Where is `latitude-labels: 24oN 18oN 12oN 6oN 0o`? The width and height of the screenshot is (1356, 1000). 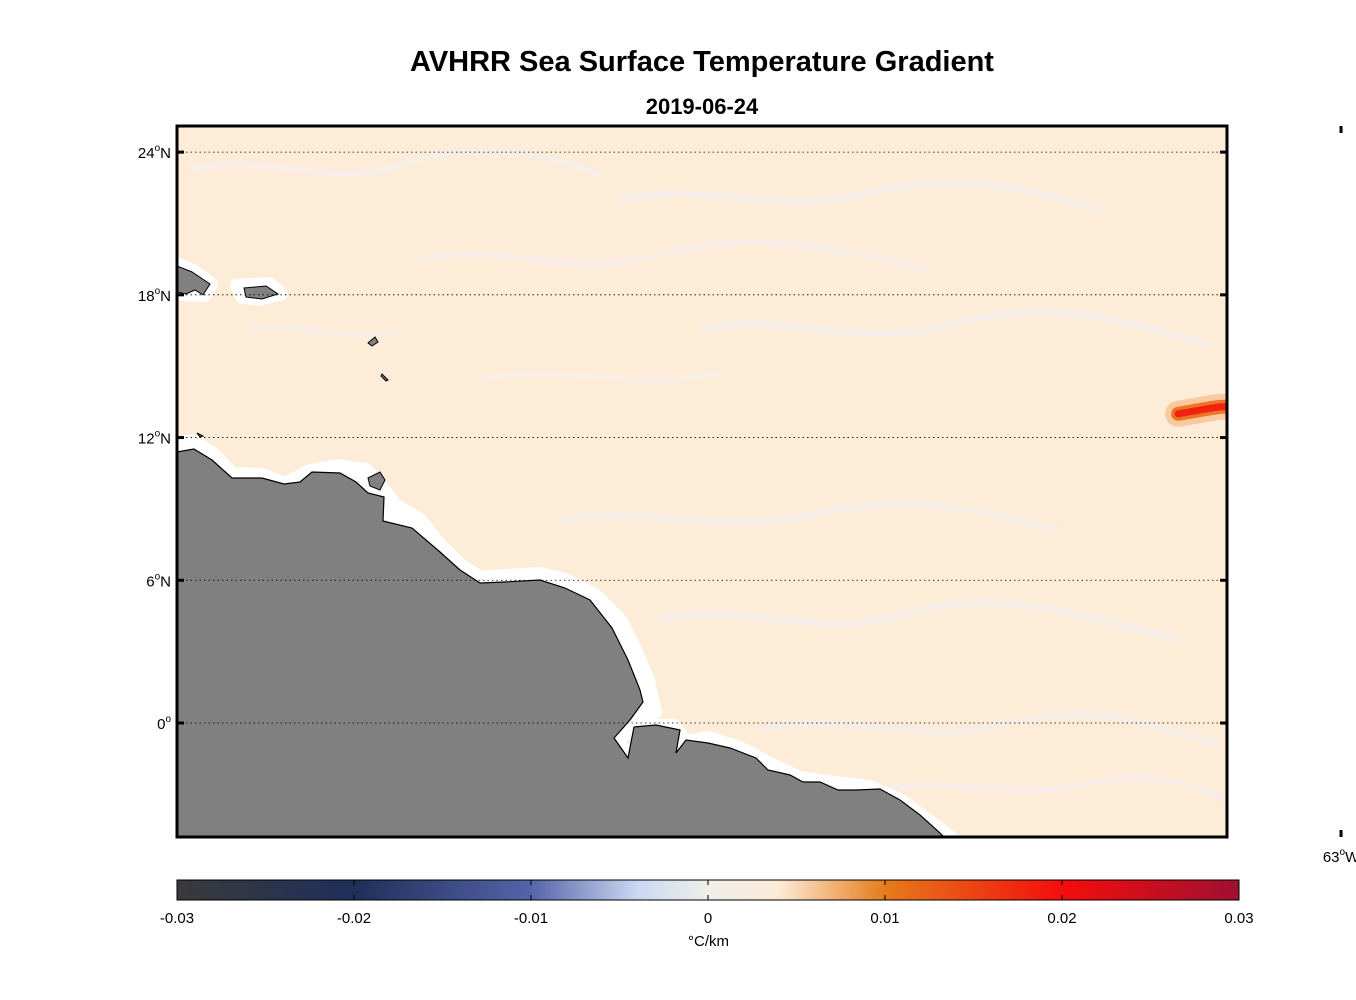
latitude-labels: 24oN 18oN 12oN 6oN 0o is located at coordinates (155, 438).